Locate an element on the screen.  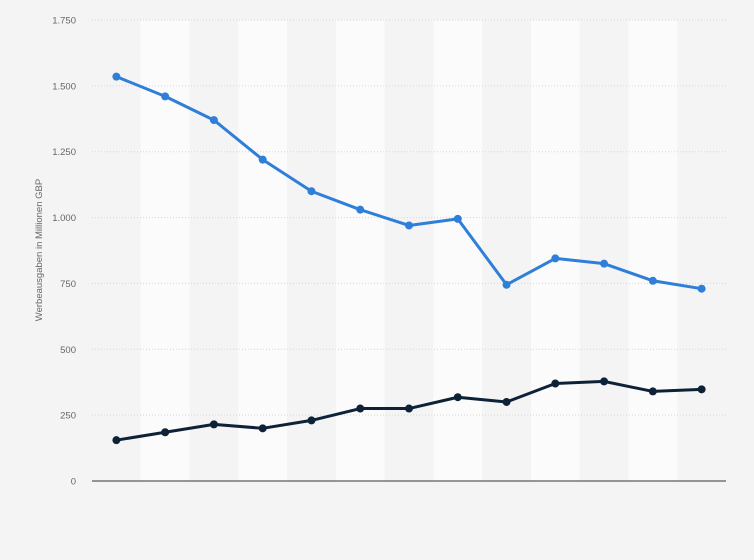
y-tick-label: 1.000 is located at coordinates (64, 218).